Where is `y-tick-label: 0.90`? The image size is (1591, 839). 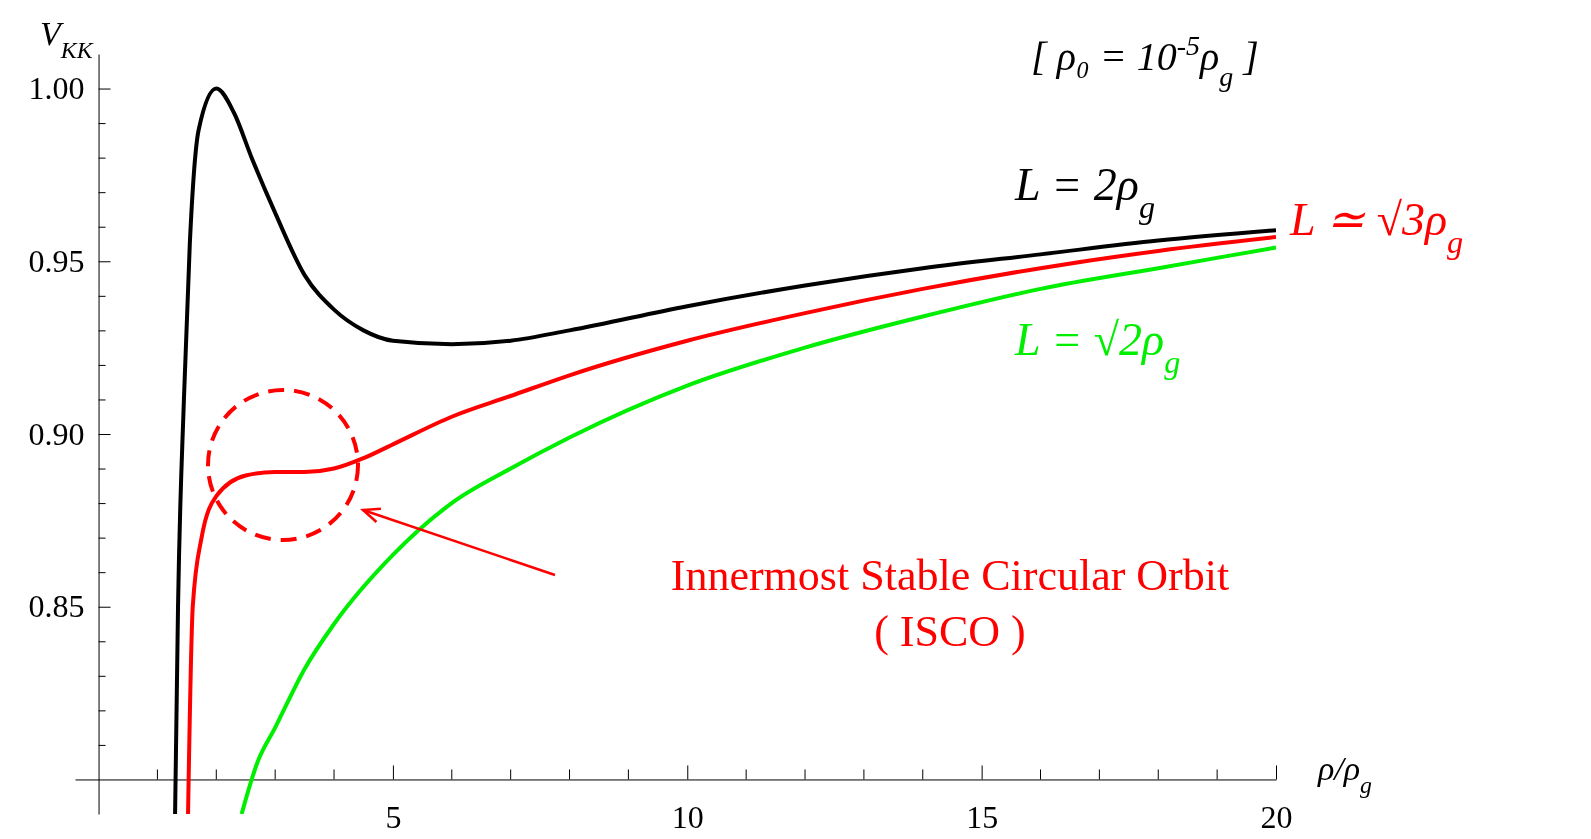 y-tick-label: 0.90 is located at coordinates (56, 433).